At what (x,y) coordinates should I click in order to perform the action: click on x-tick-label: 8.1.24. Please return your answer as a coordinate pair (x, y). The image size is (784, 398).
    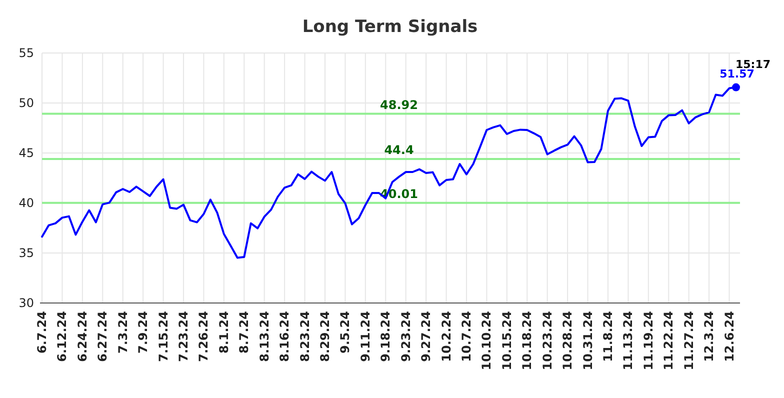
    Looking at the image, I should click on (223, 332).